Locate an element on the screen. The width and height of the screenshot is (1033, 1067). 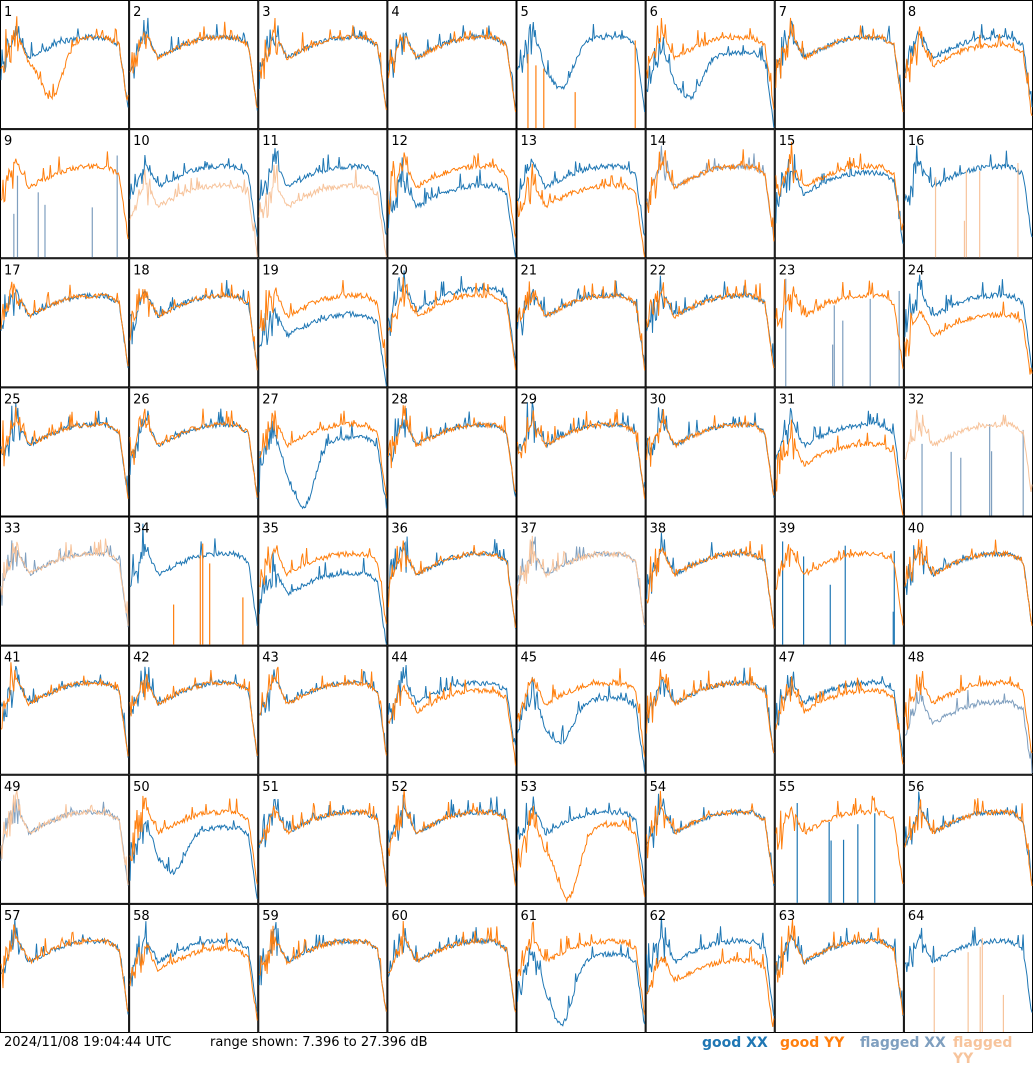
panel-label: 37 is located at coordinates (529, 529).